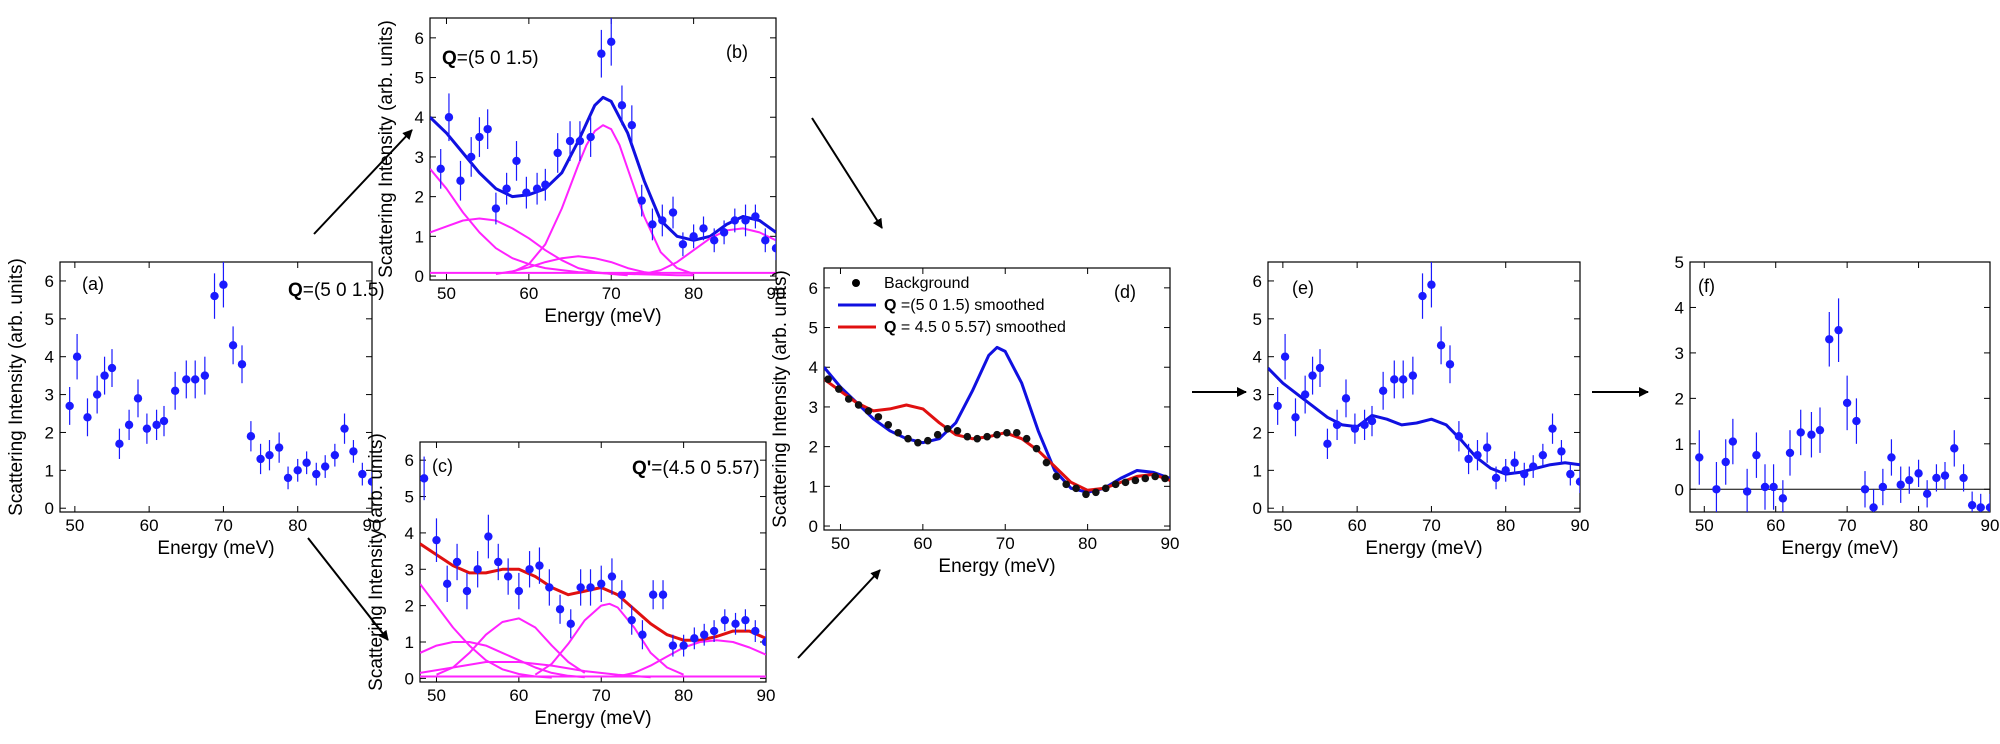  What do you see at coordinates (1125, 292) in the screenshot?
I see `panel-label: (d)` at bounding box center [1125, 292].